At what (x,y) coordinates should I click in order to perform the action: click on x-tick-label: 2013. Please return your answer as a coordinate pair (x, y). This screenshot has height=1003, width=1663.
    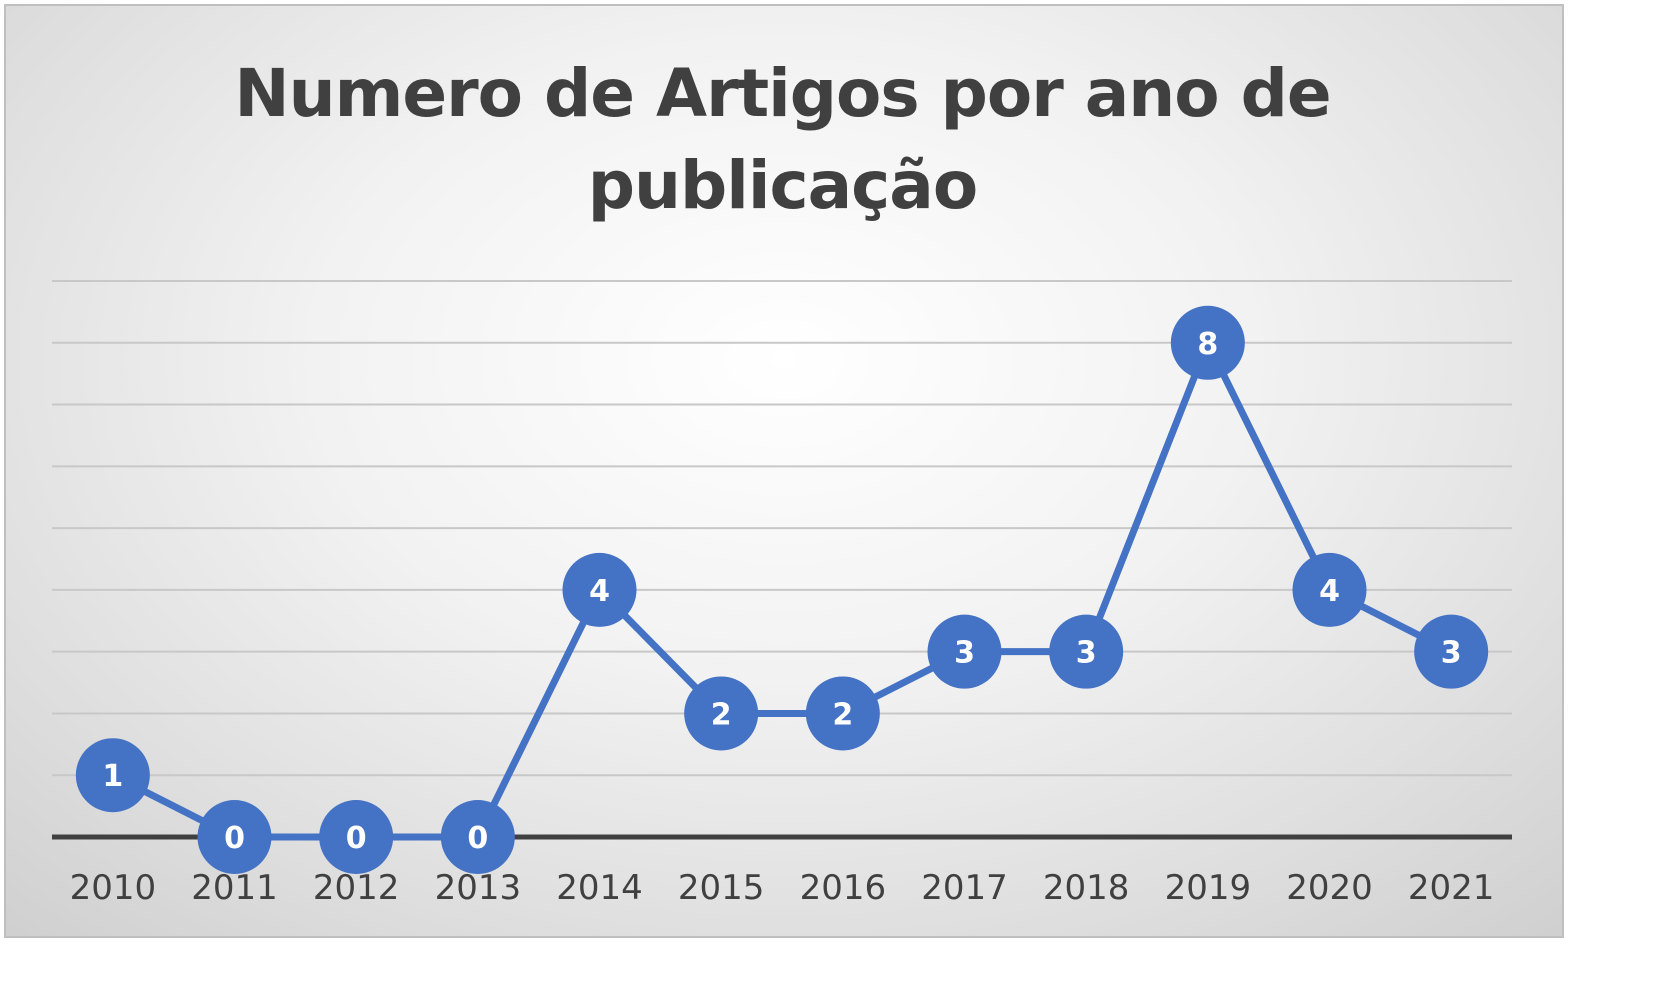
    Looking at the image, I should click on (478, 888).